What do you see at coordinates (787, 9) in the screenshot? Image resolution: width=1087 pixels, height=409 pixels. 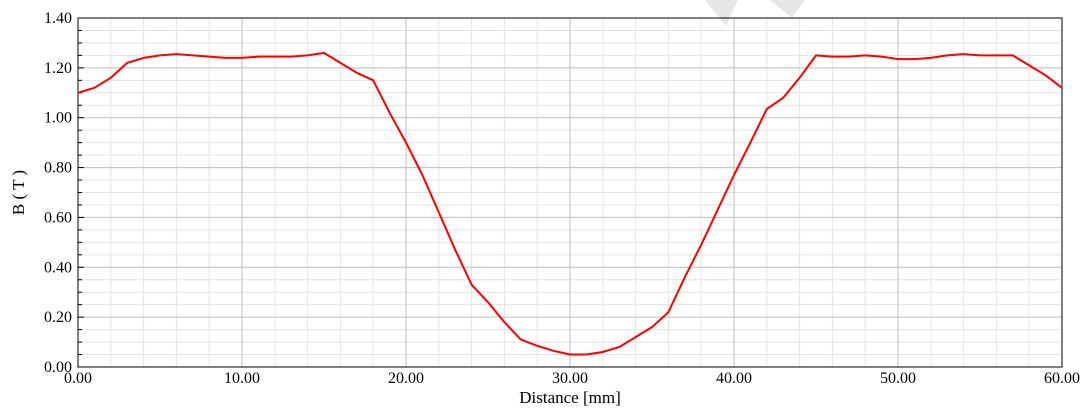 I see `watermark-arrow-right` at bounding box center [787, 9].